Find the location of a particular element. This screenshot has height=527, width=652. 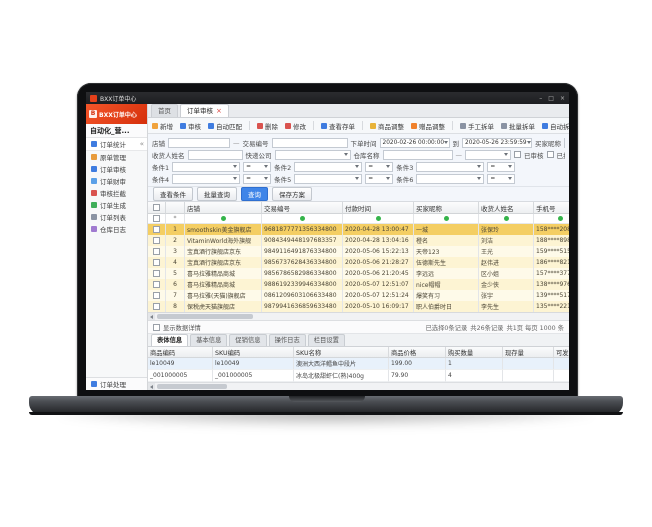

toolbar-button: 自动匹配 is located at coordinates (225, 126).